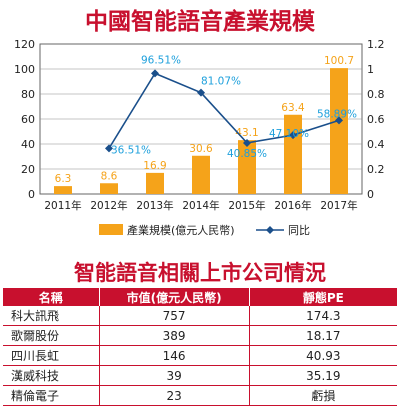  I want to click on right-axis-tick-label: 1, so click(370, 69).